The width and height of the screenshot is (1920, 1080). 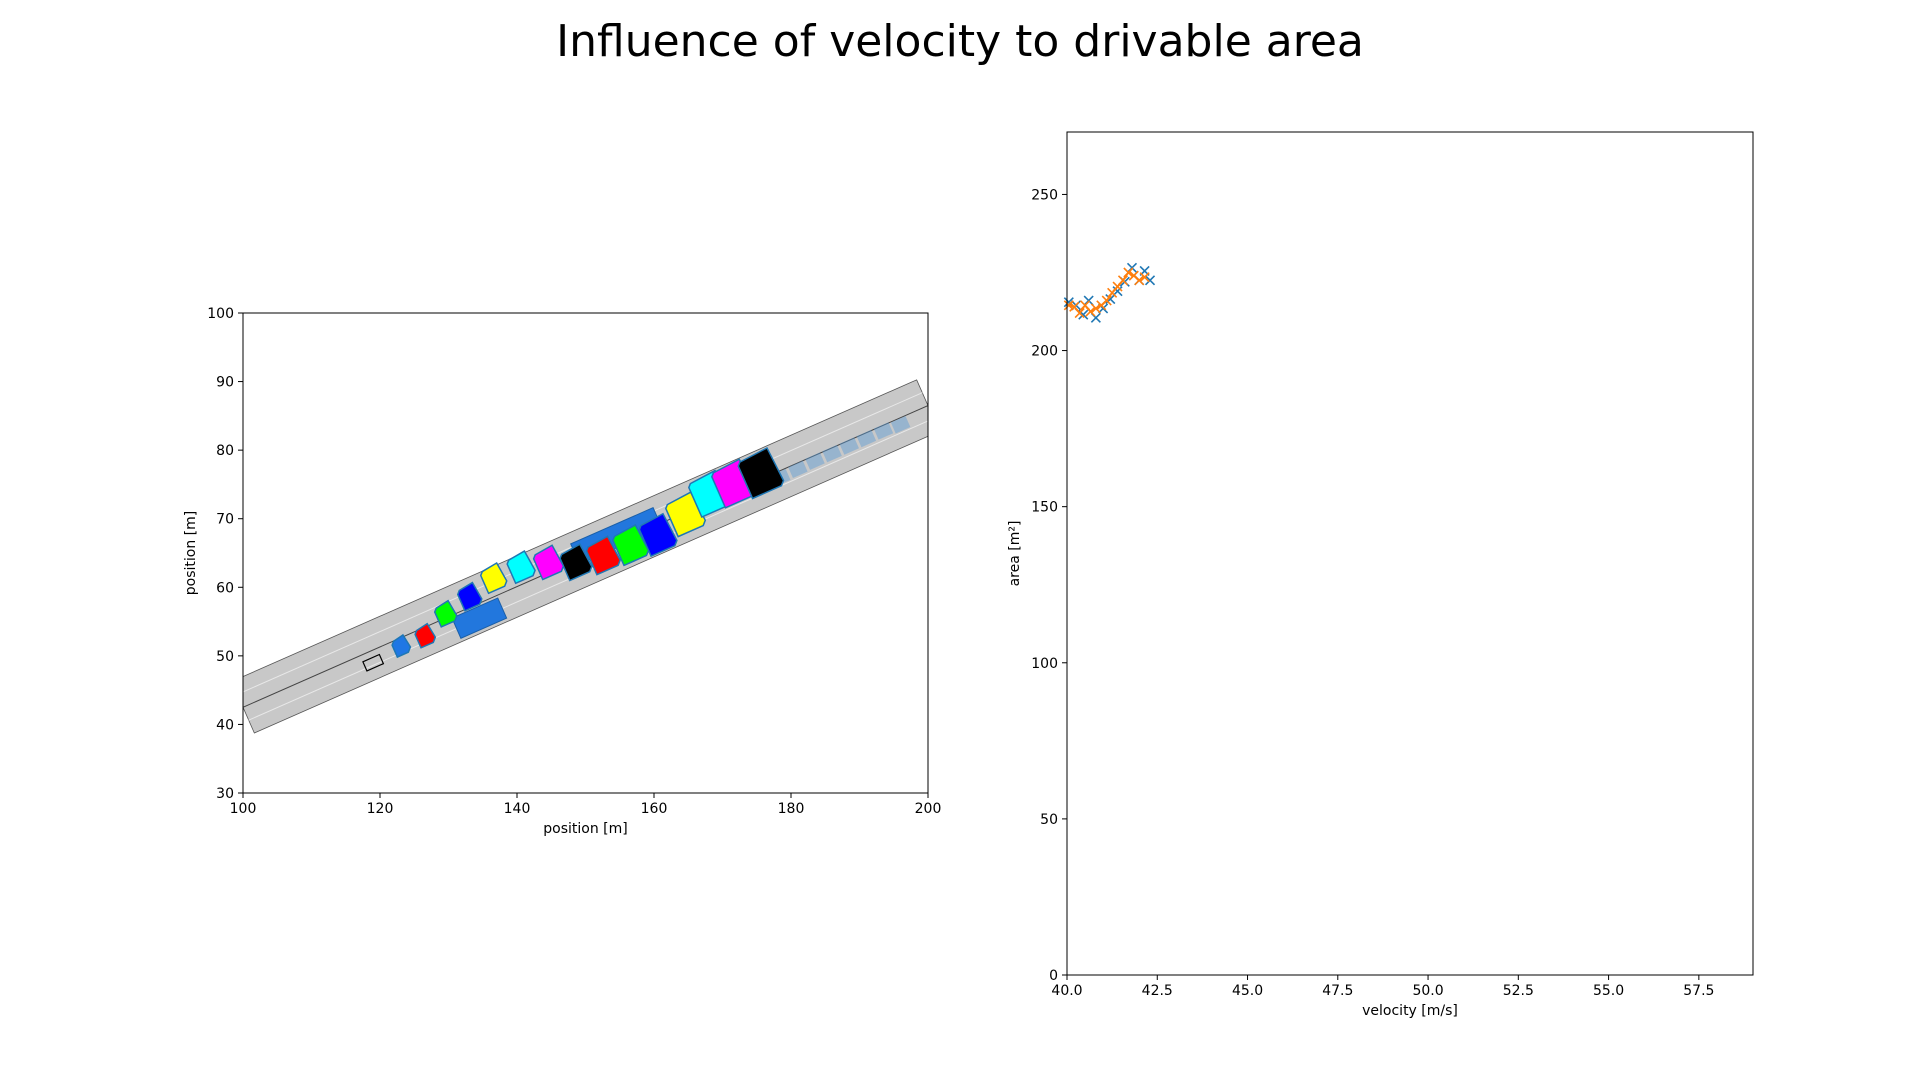 What do you see at coordinates (1044, 195) in the screenshot?
I see `area-ytick-label: 250` at bounding box center [1044, 195].